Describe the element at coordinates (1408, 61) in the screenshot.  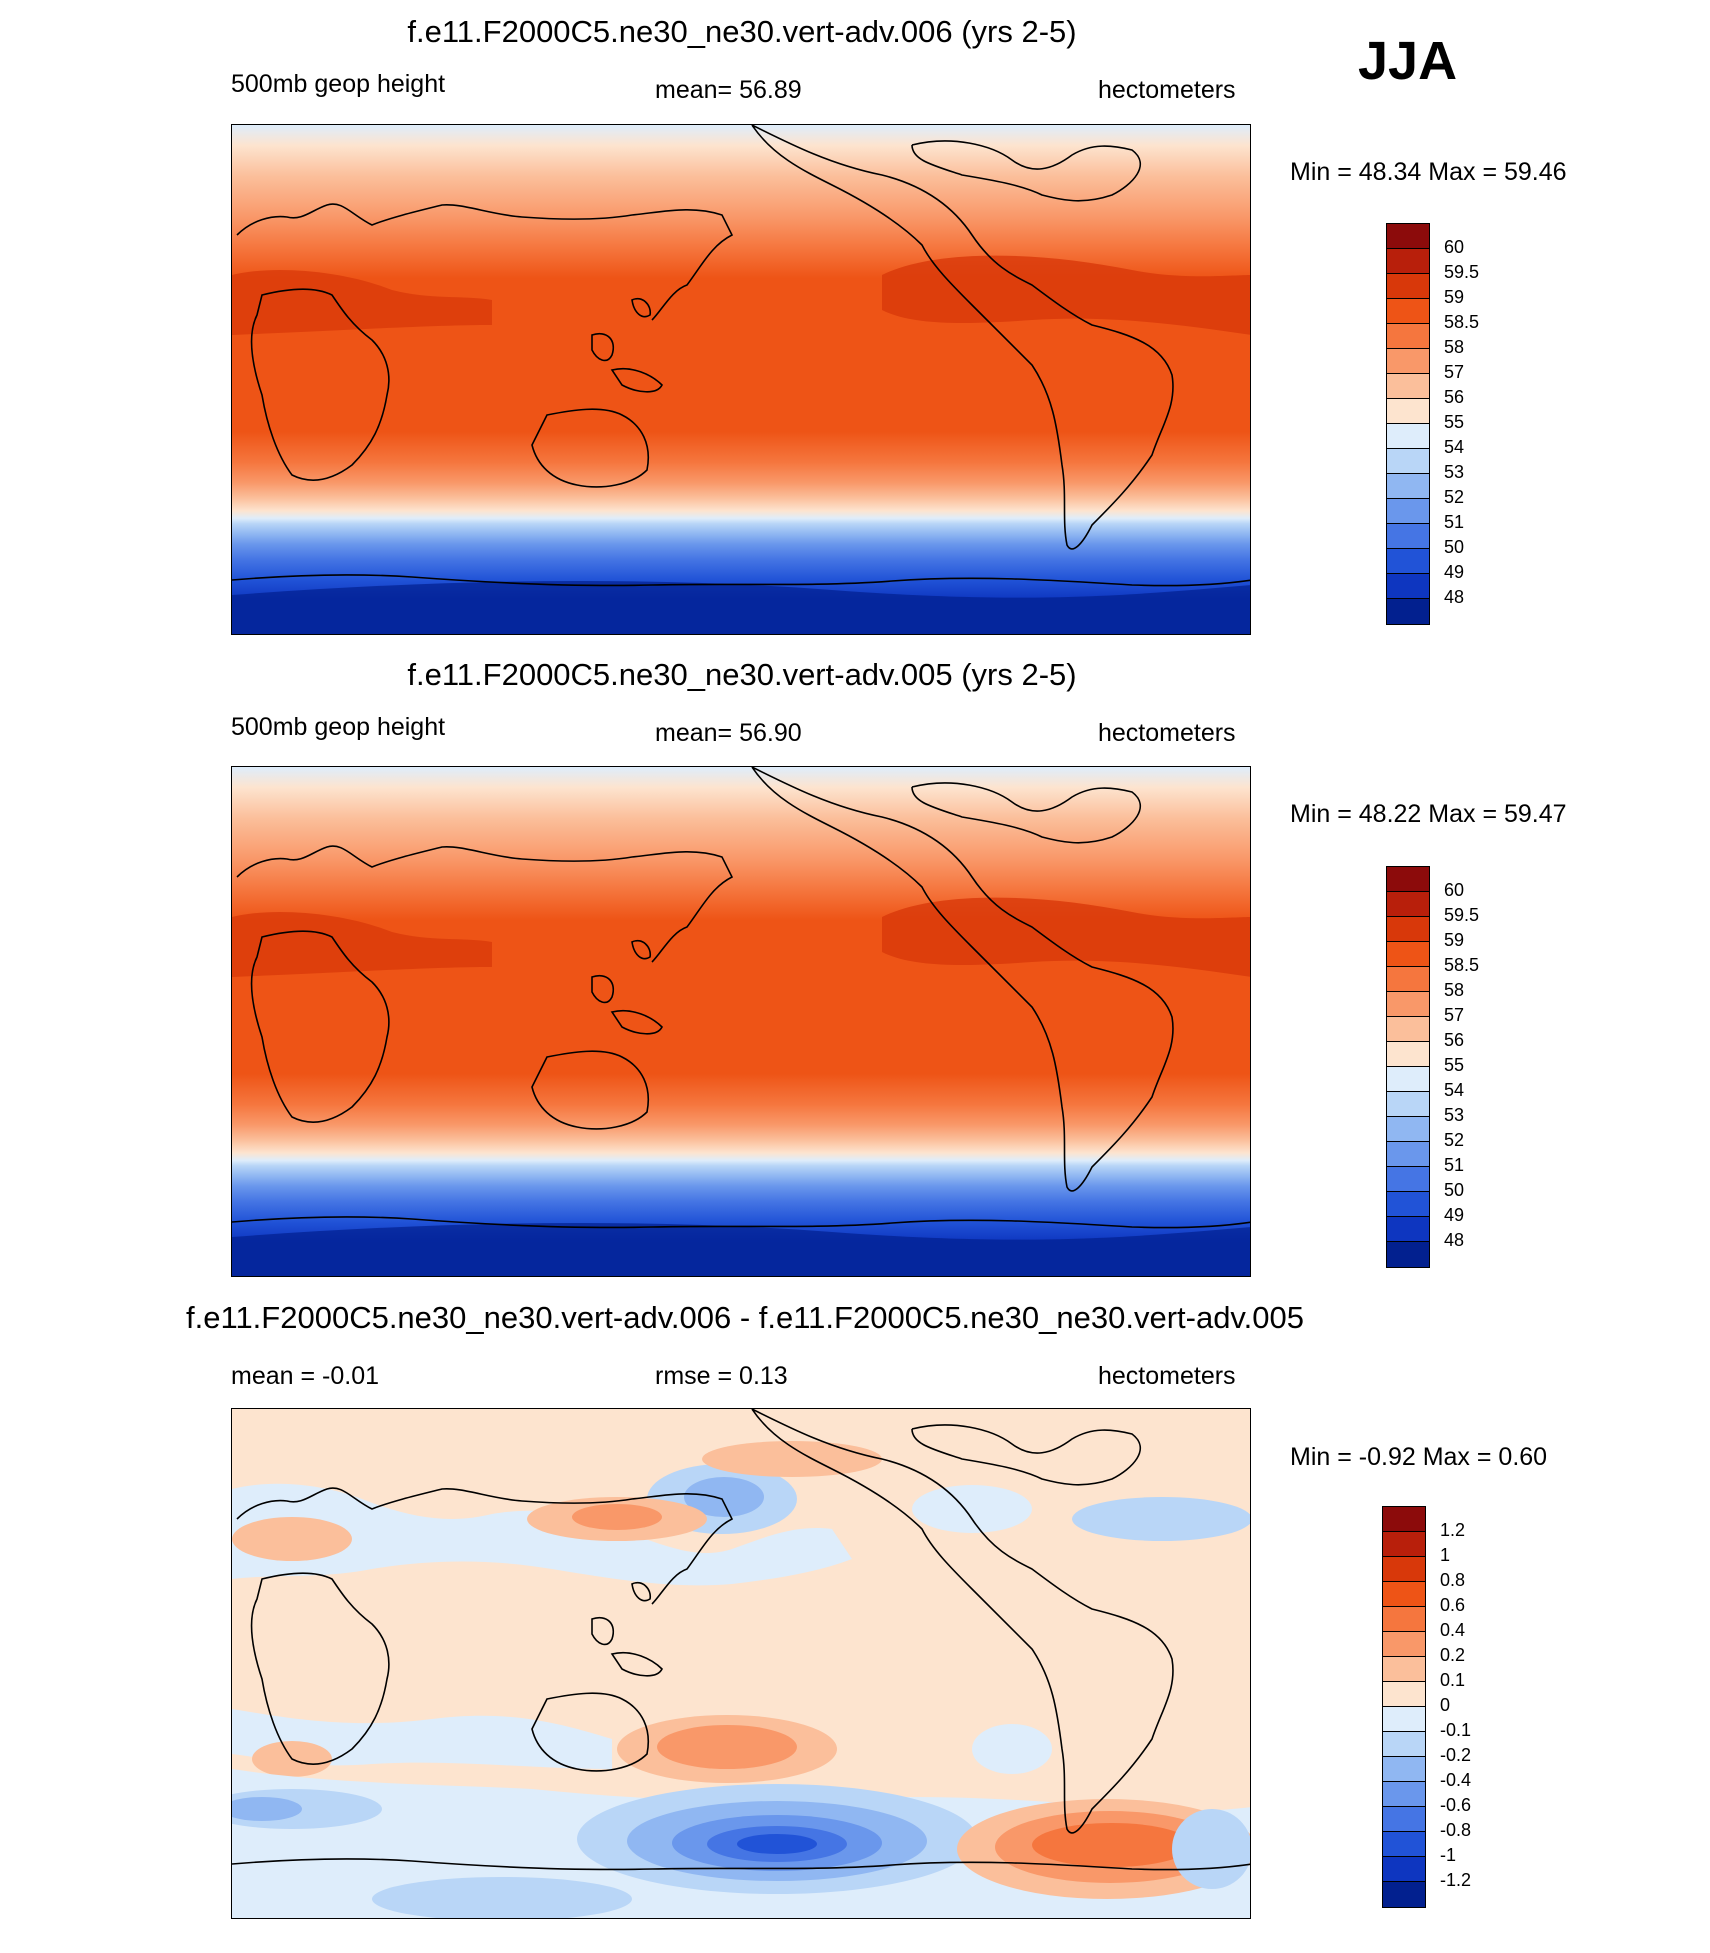
I see `season-label: JJA` at that location.